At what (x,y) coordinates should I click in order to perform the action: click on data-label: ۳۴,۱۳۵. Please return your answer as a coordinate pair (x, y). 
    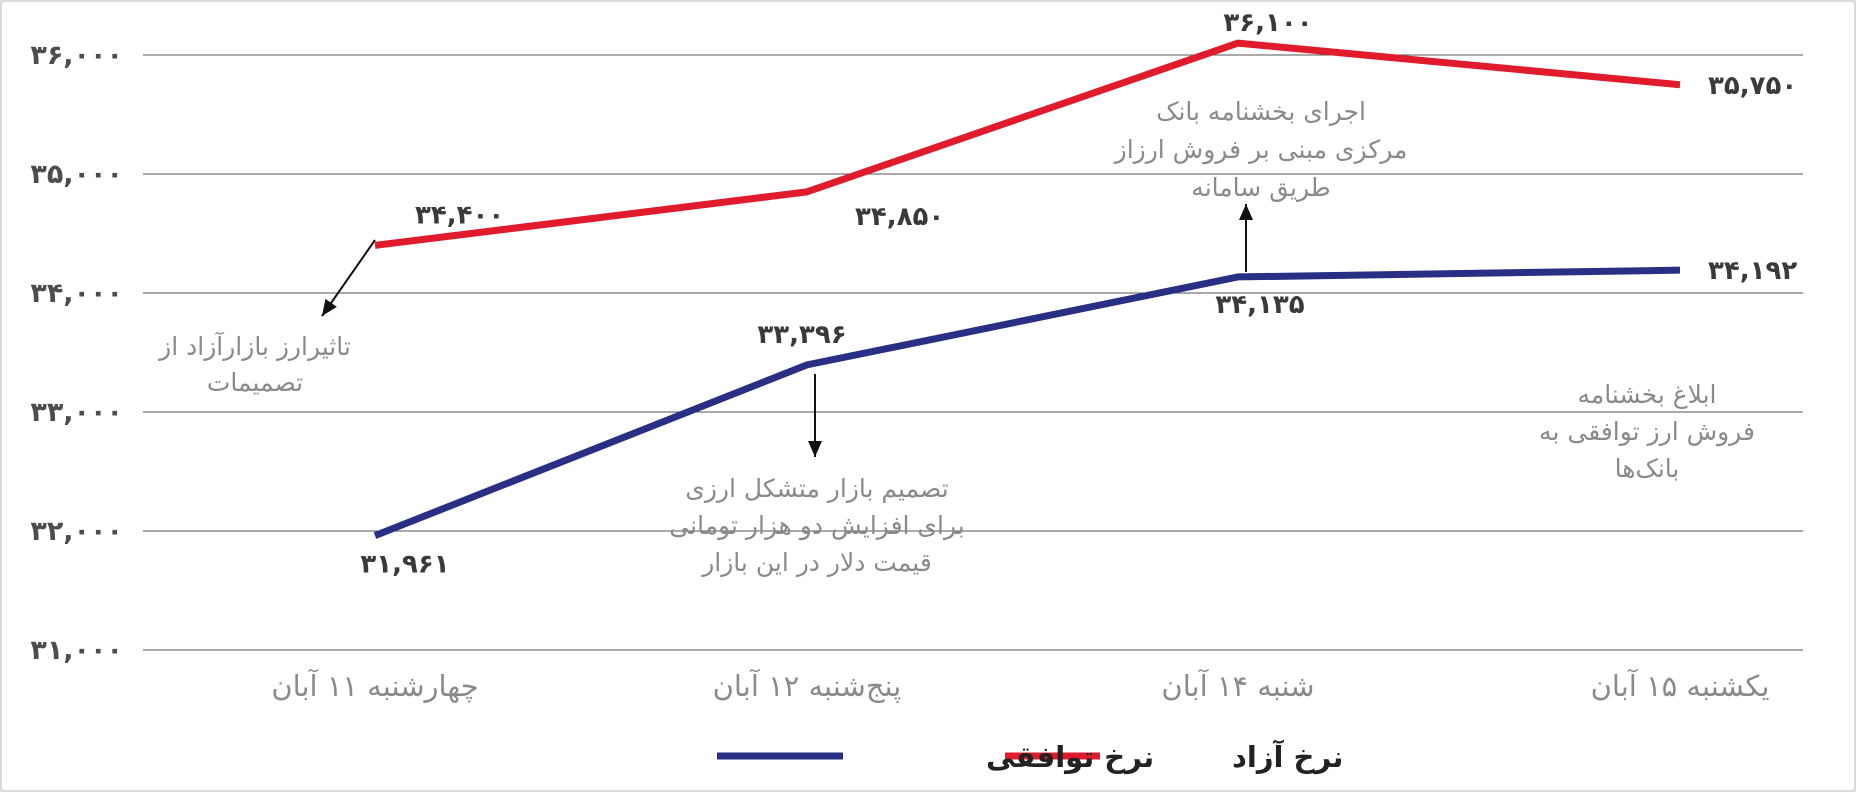
    Looking at the image, I should click on (1259, 305).